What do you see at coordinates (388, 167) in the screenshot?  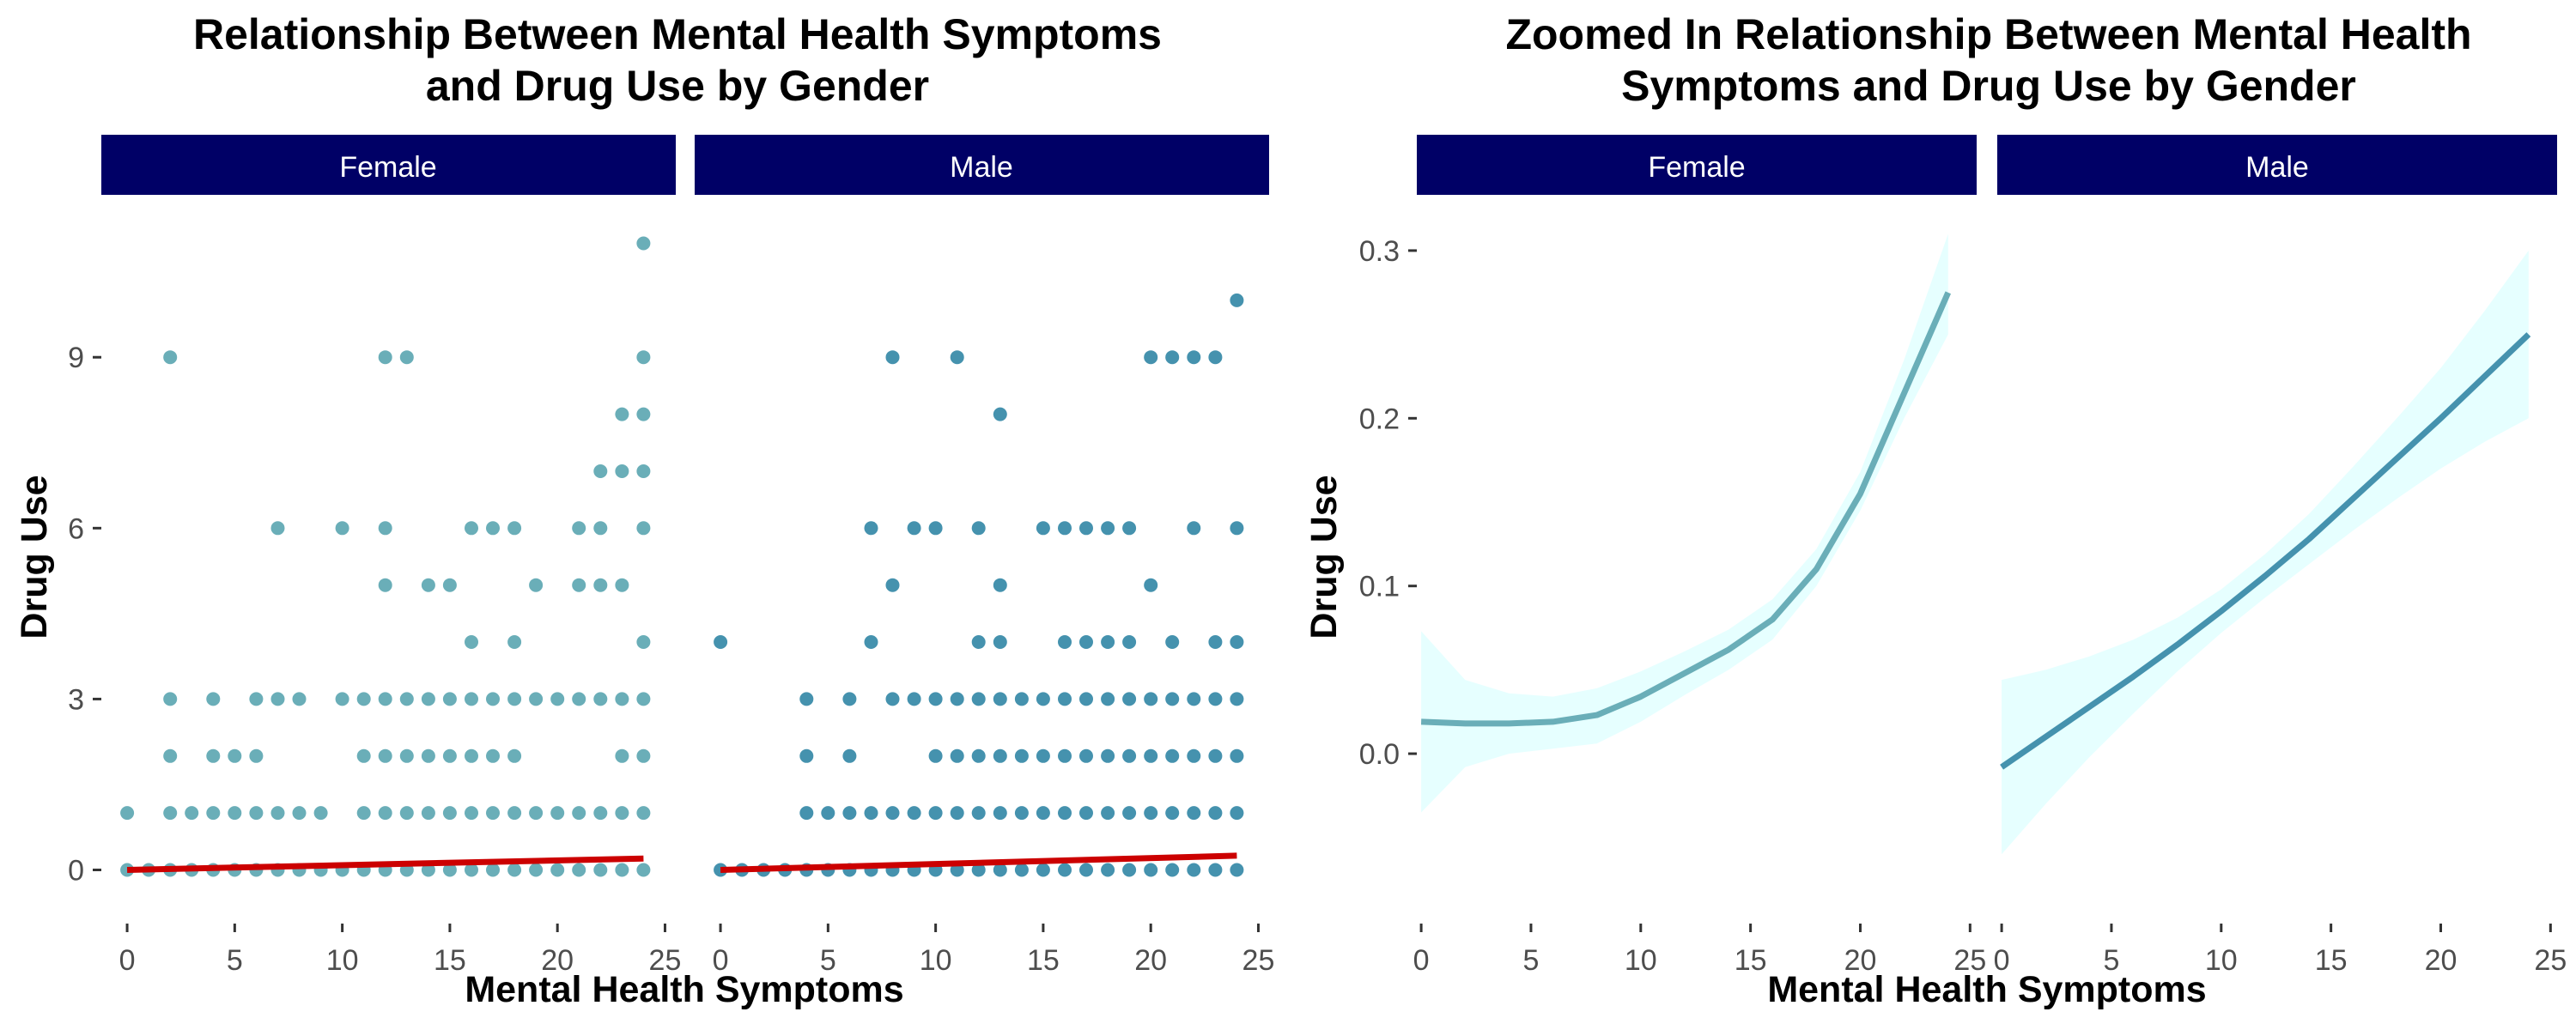 I see `chart-1-strip-female-label: Female` at bounding box center [388, 167].